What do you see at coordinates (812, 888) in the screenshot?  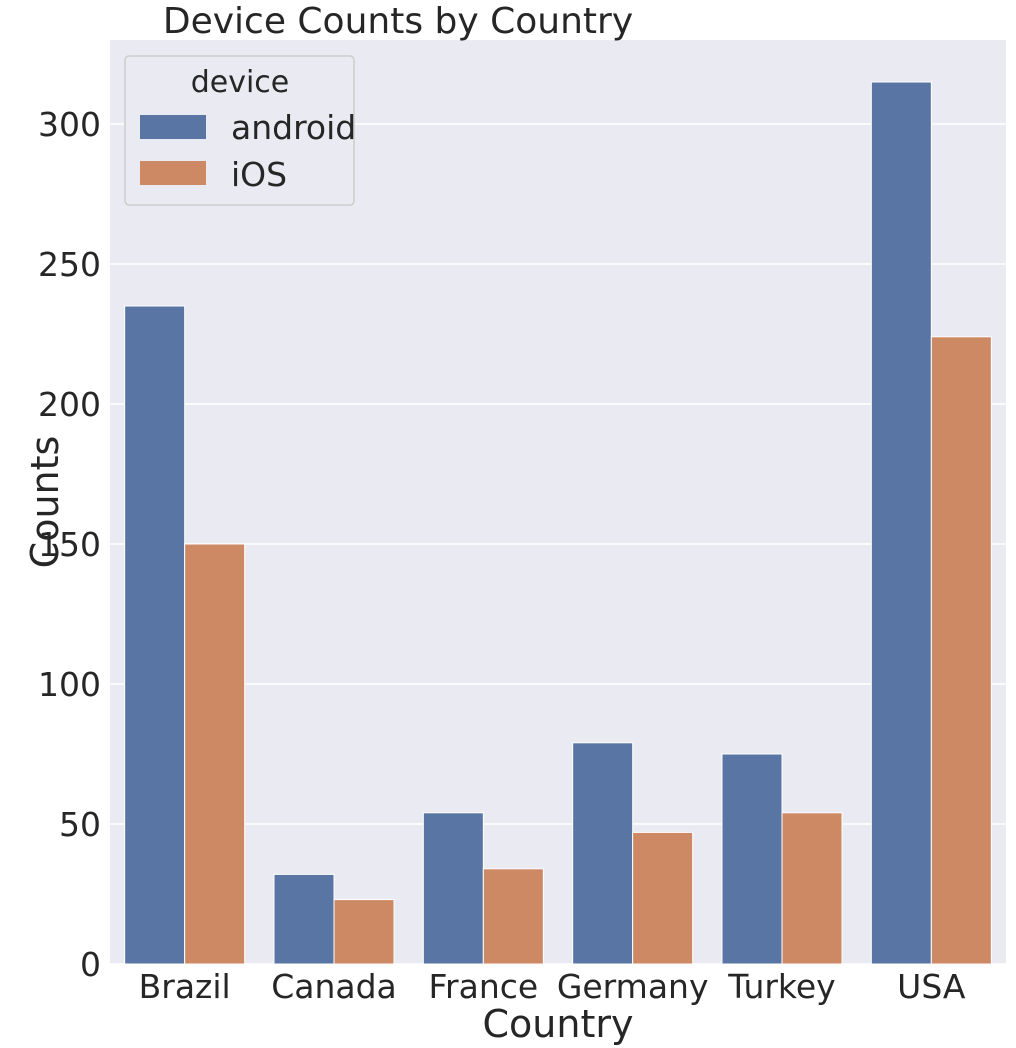 I see `bar-turkey-ios` at bounding box center [812, 888].